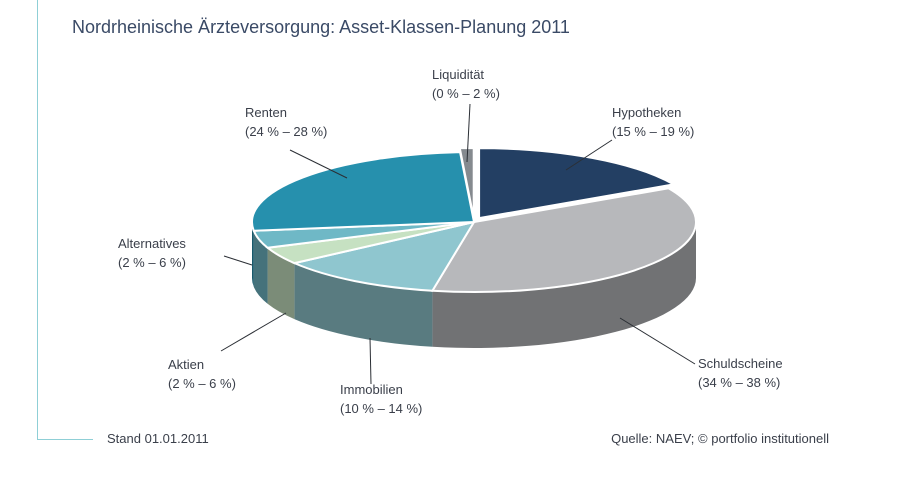 This screenshot has width=900, height=484. What do you see at coordinates (363, 191) in the screenshot?
I see `slice-renten` at bounding box center [363, 191].